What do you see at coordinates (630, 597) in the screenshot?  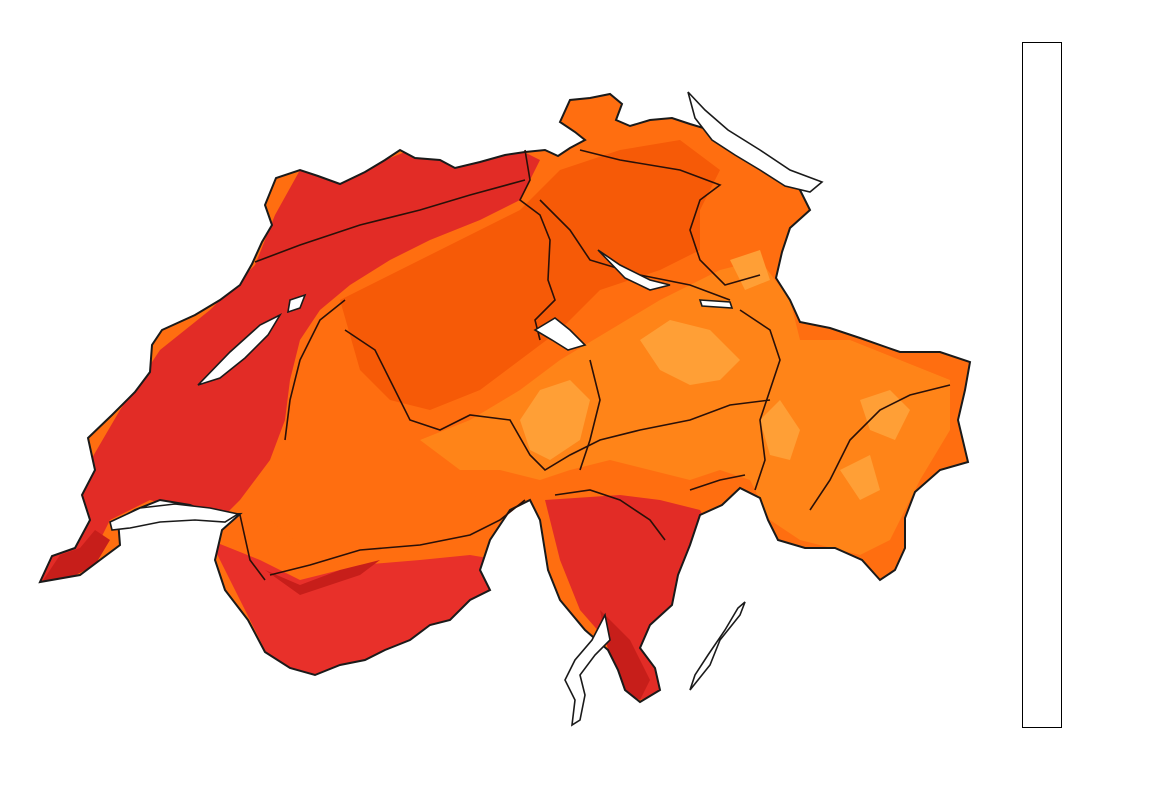 I see `band-82-ticino` at bounding box center [630, 597].